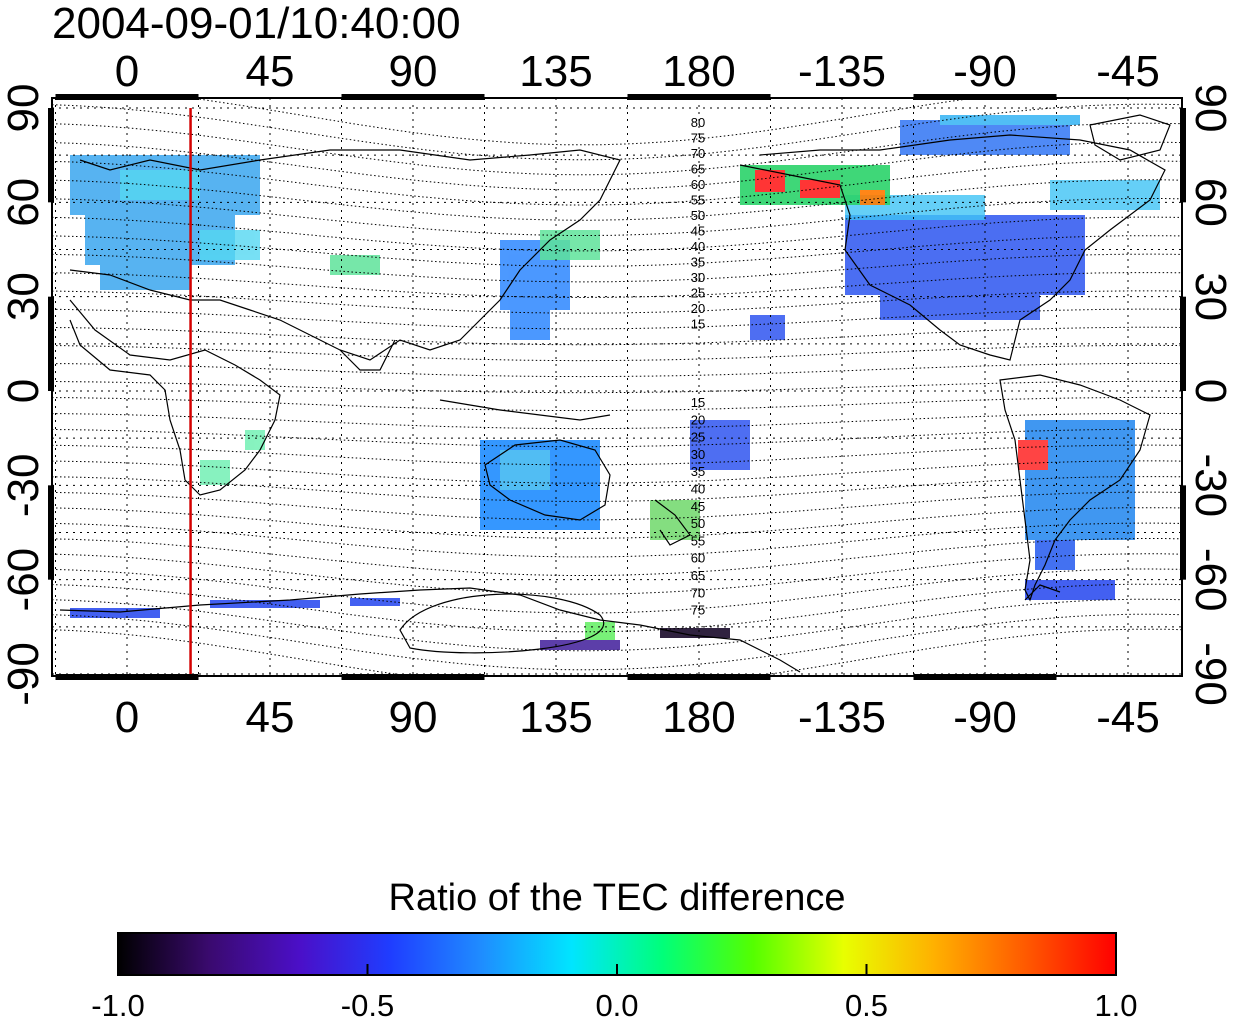 Image resolution: width=1240 pixels, height=1024 pixels. Describe the element at coordinates (698, 200) in the screenshot. I see `contour-label-north: 55` at that location.